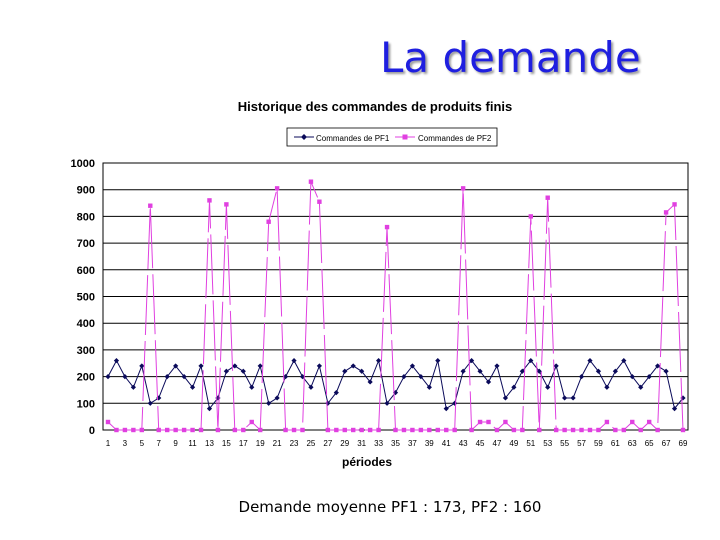 The width and height of the screenshot is (720, 540). Describe the element at coordinates (86, 244) in the screenshot. I see `y-tick-label: 700` at that location.